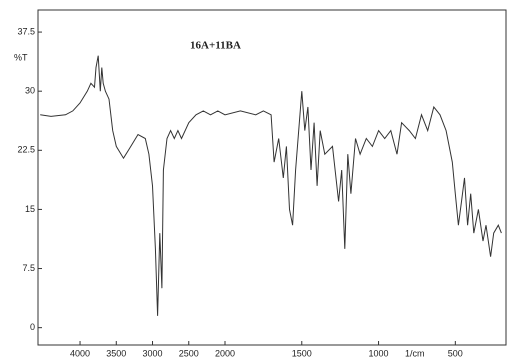  What do you see at coordinates (26, 150) in the screenshot?
I see `y-tick-label: 22.5` at bounding box center [26, 150].